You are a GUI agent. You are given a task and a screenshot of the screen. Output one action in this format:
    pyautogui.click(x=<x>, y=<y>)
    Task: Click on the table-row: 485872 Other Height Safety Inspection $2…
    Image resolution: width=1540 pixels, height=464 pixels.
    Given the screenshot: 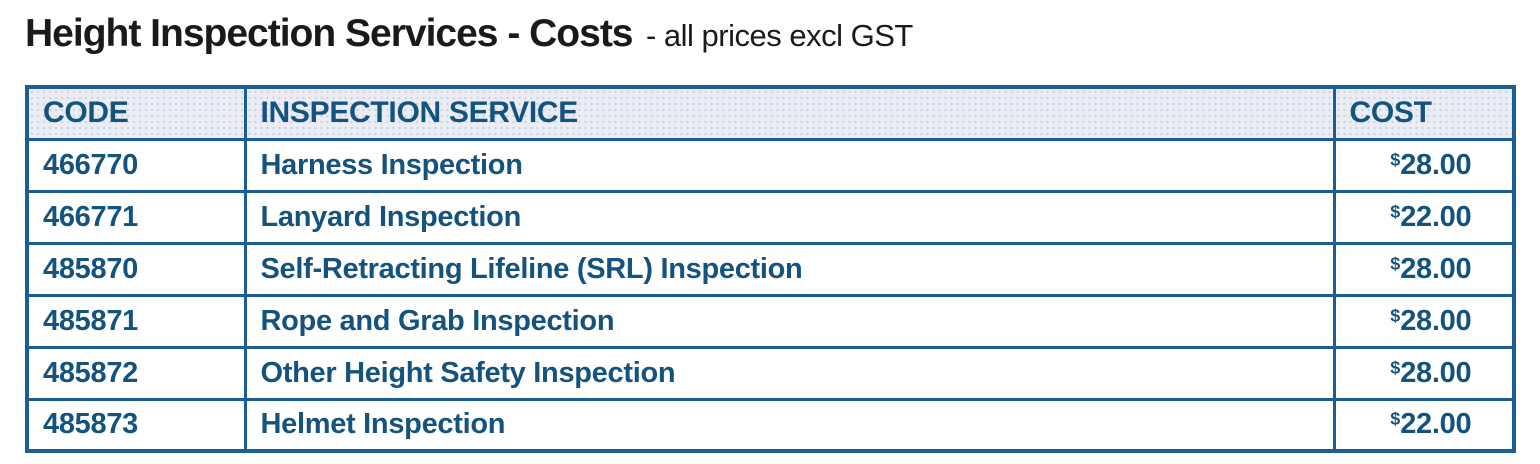 What is the action you would take?
    pyautogui.click(x=770, y=373)
    